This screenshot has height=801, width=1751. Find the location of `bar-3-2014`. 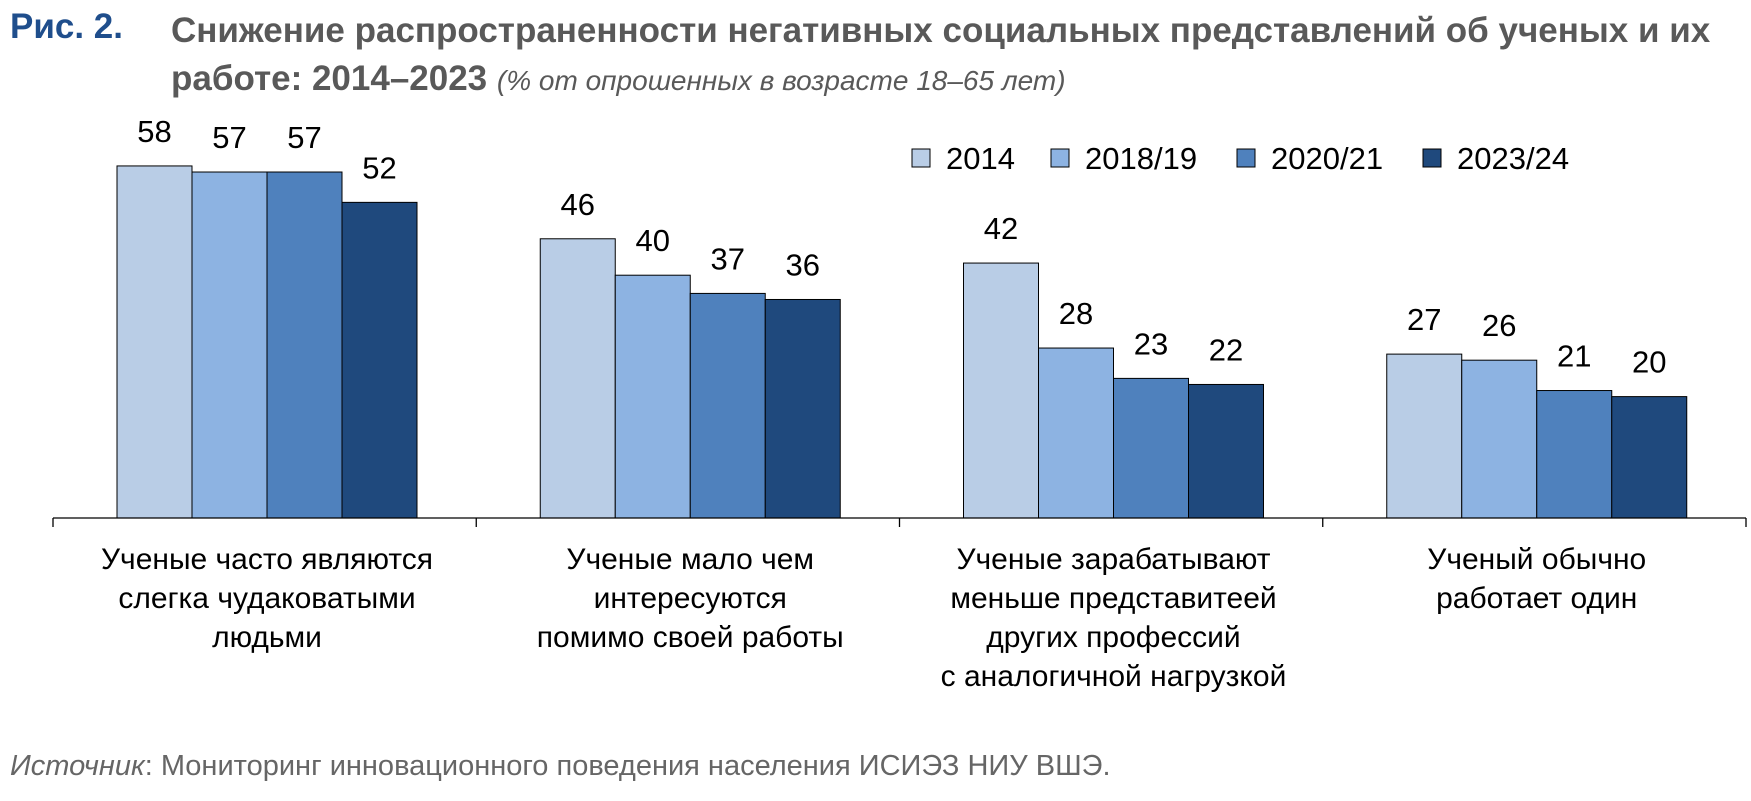

bar-3-2014 is located at coordinates (1001, 390).